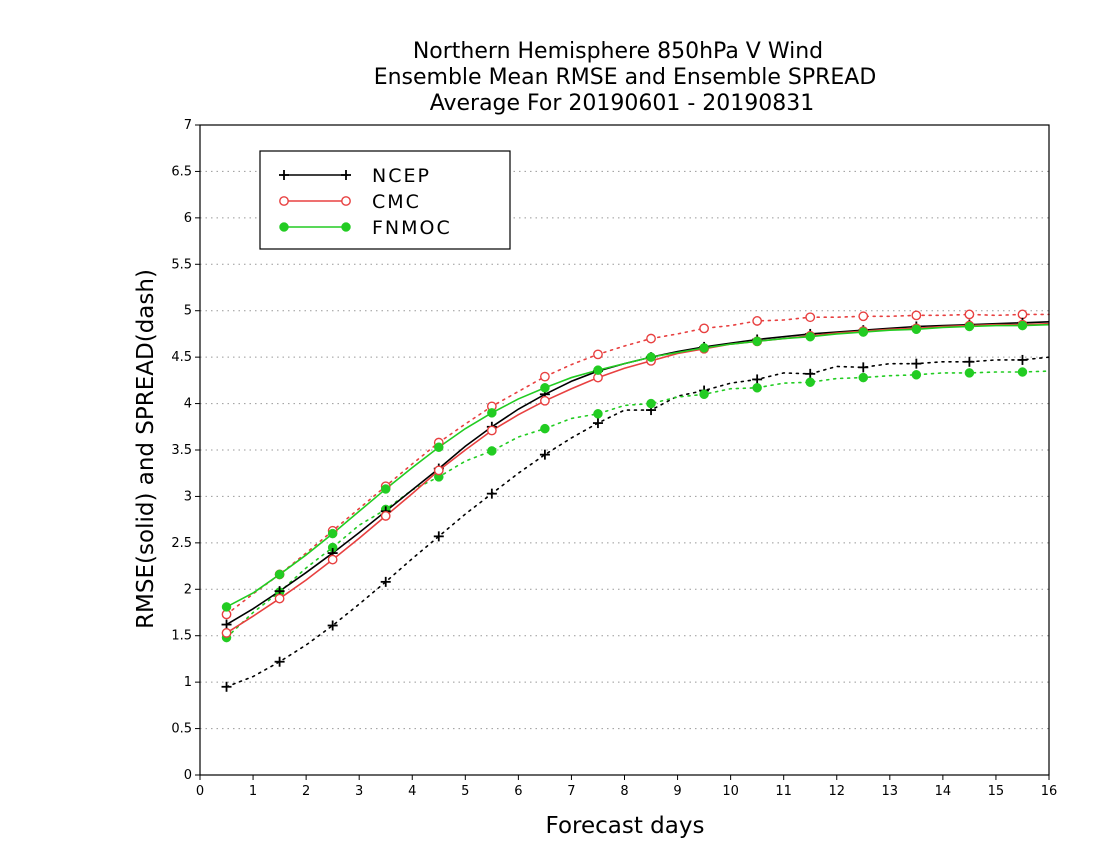 The image size is (1100, 850). I want to click on legend-marker-start-fnmoc, so click(284, 227).